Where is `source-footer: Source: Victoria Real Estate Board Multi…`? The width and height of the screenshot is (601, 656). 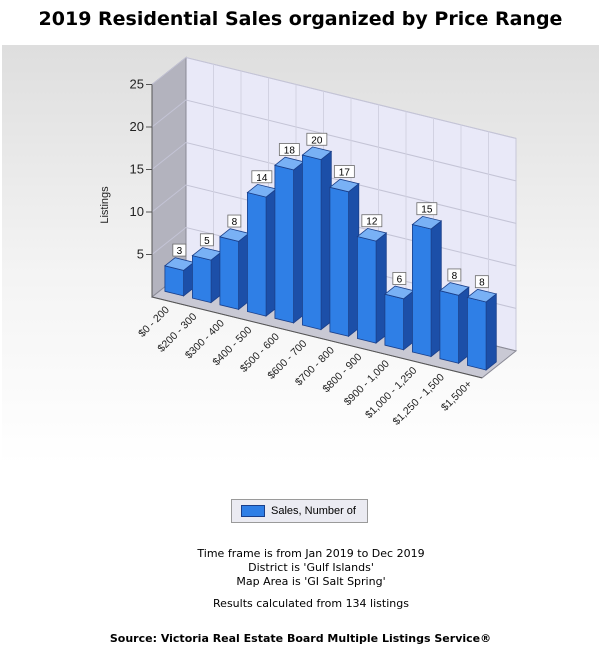
source-footer: Source: Victoria Real Estate Board Multi… is located at coordinates (300, 638).